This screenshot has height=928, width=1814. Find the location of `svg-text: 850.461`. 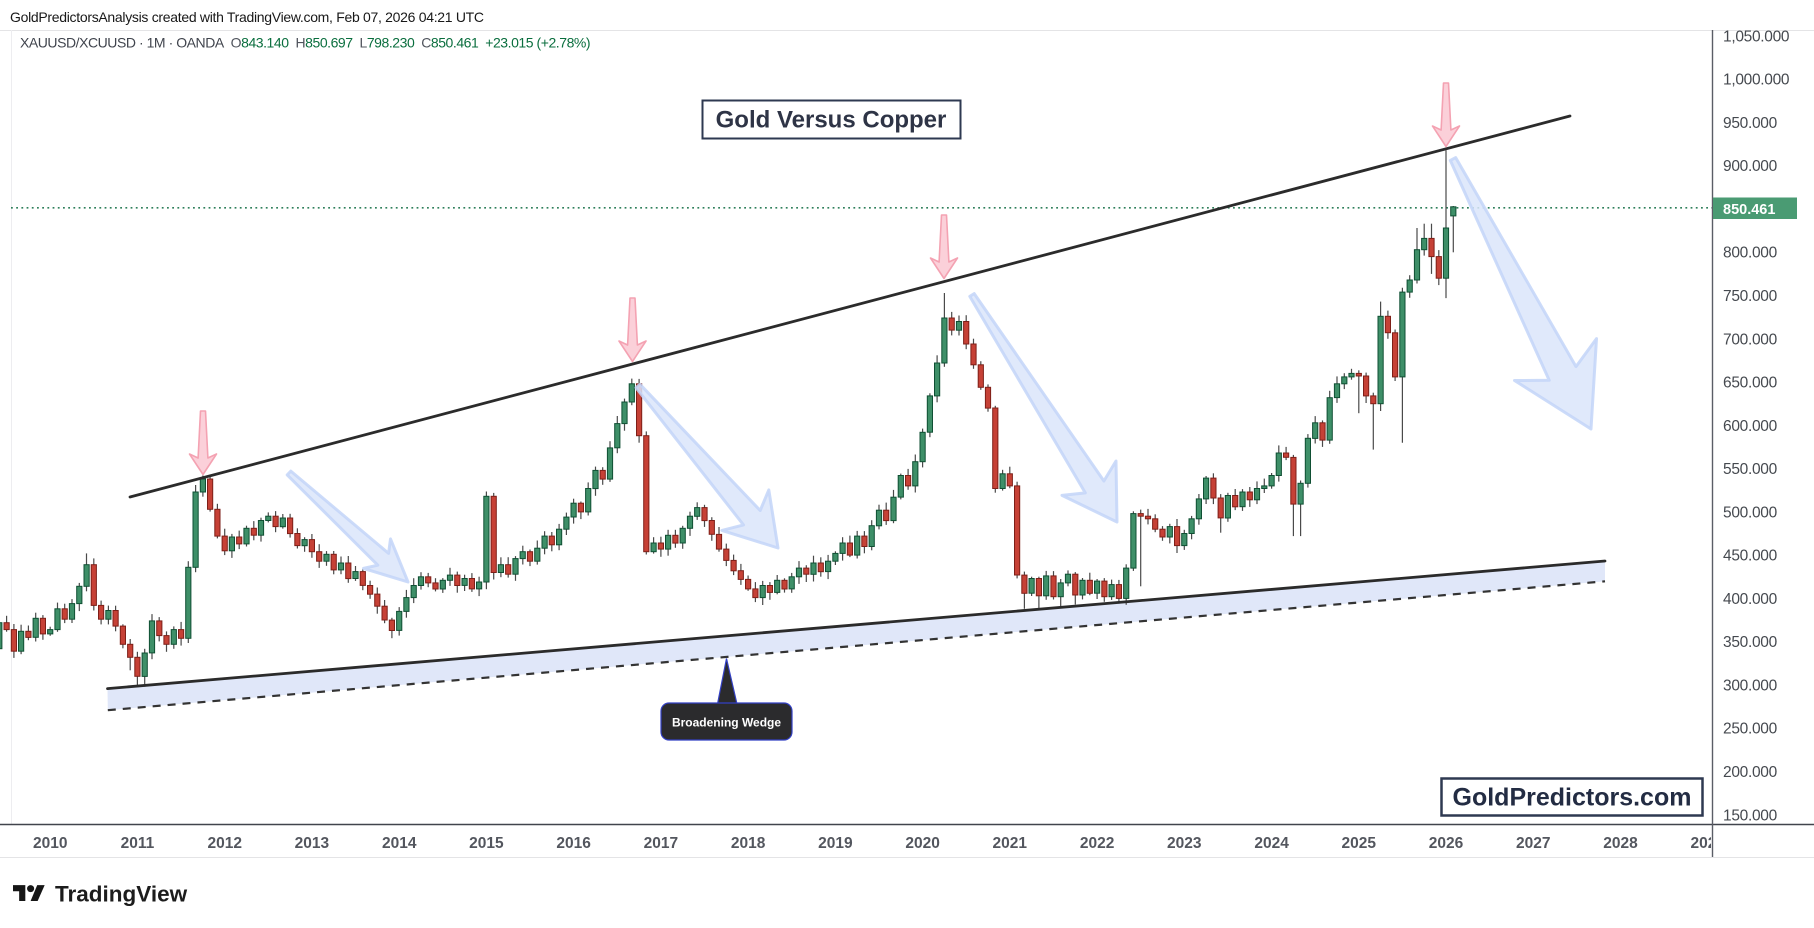

svg-text: 850.461 is located at coordinates (1749, 210).